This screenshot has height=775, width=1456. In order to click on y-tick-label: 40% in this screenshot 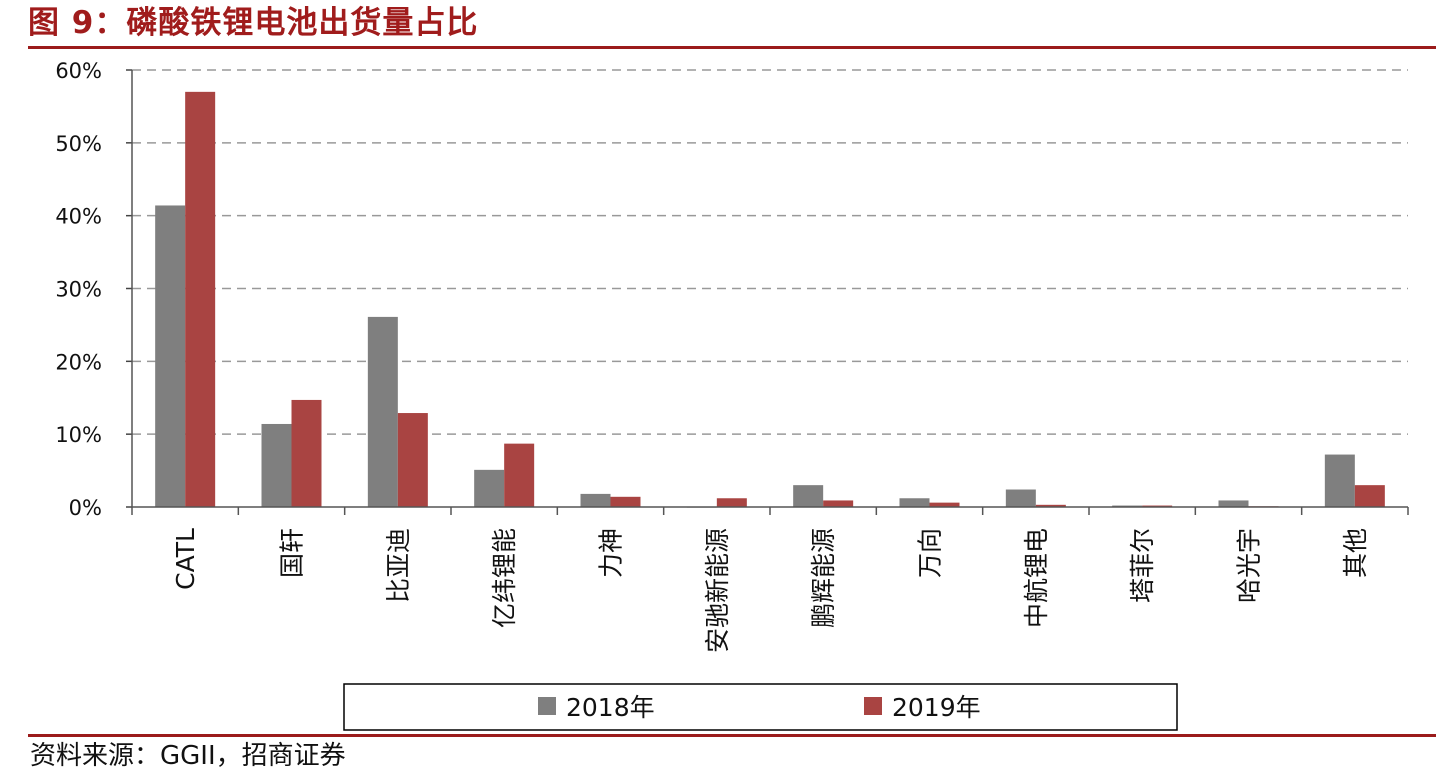, I will do `click(78, 217)`.